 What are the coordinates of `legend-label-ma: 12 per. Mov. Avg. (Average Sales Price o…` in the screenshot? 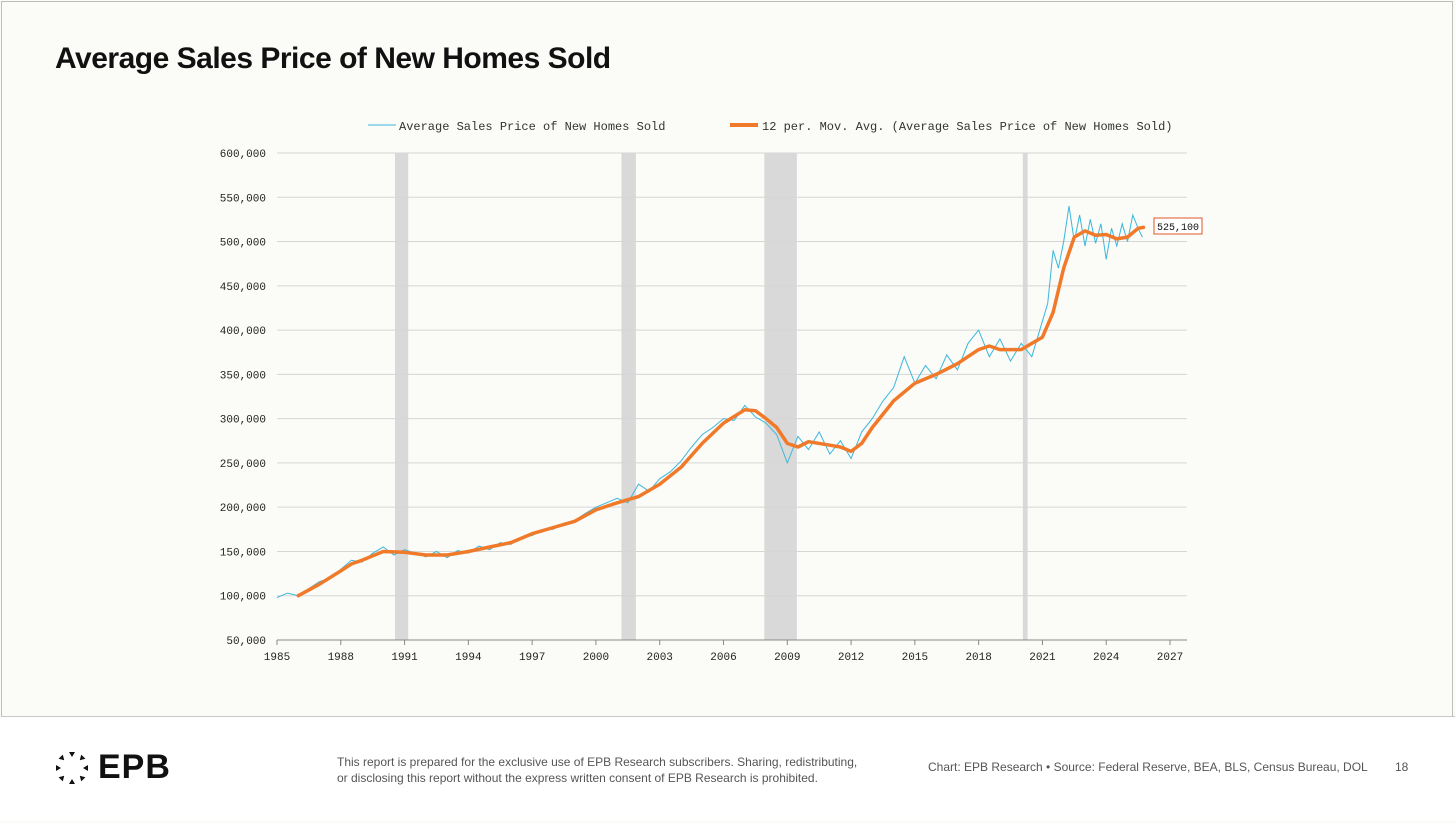 It's located at (967, 127).